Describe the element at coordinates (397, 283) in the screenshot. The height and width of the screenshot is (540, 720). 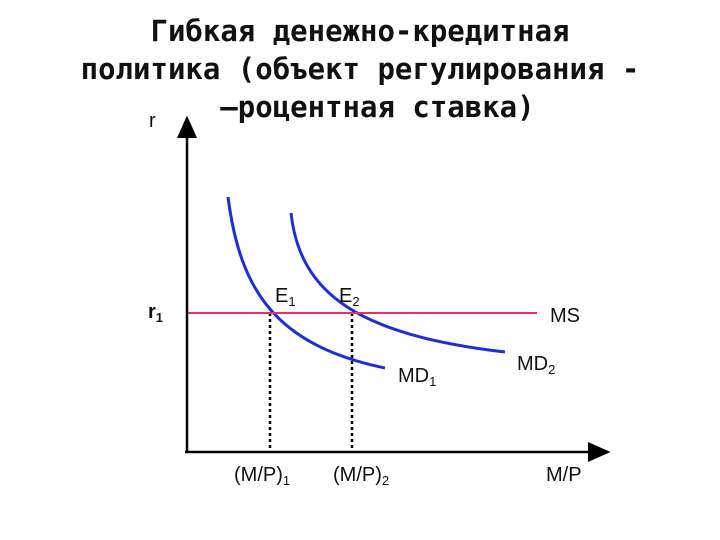
I see `md2-curve` at that location.